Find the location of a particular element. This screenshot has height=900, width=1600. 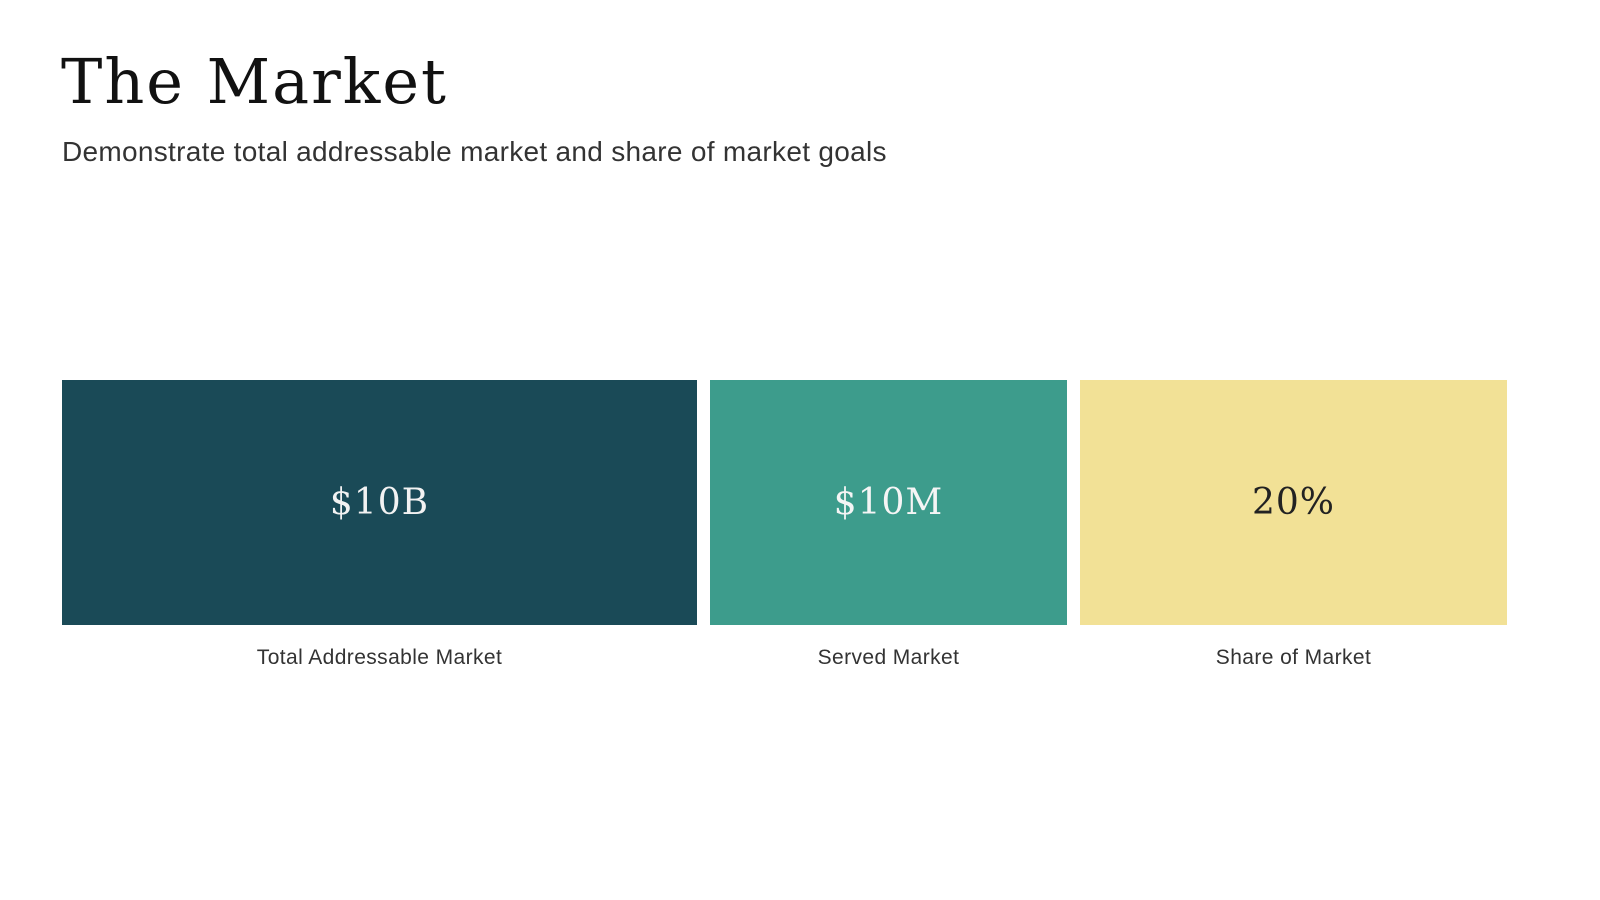

share-of-market-label: Share of Market is located at coordinates (1293, 657).